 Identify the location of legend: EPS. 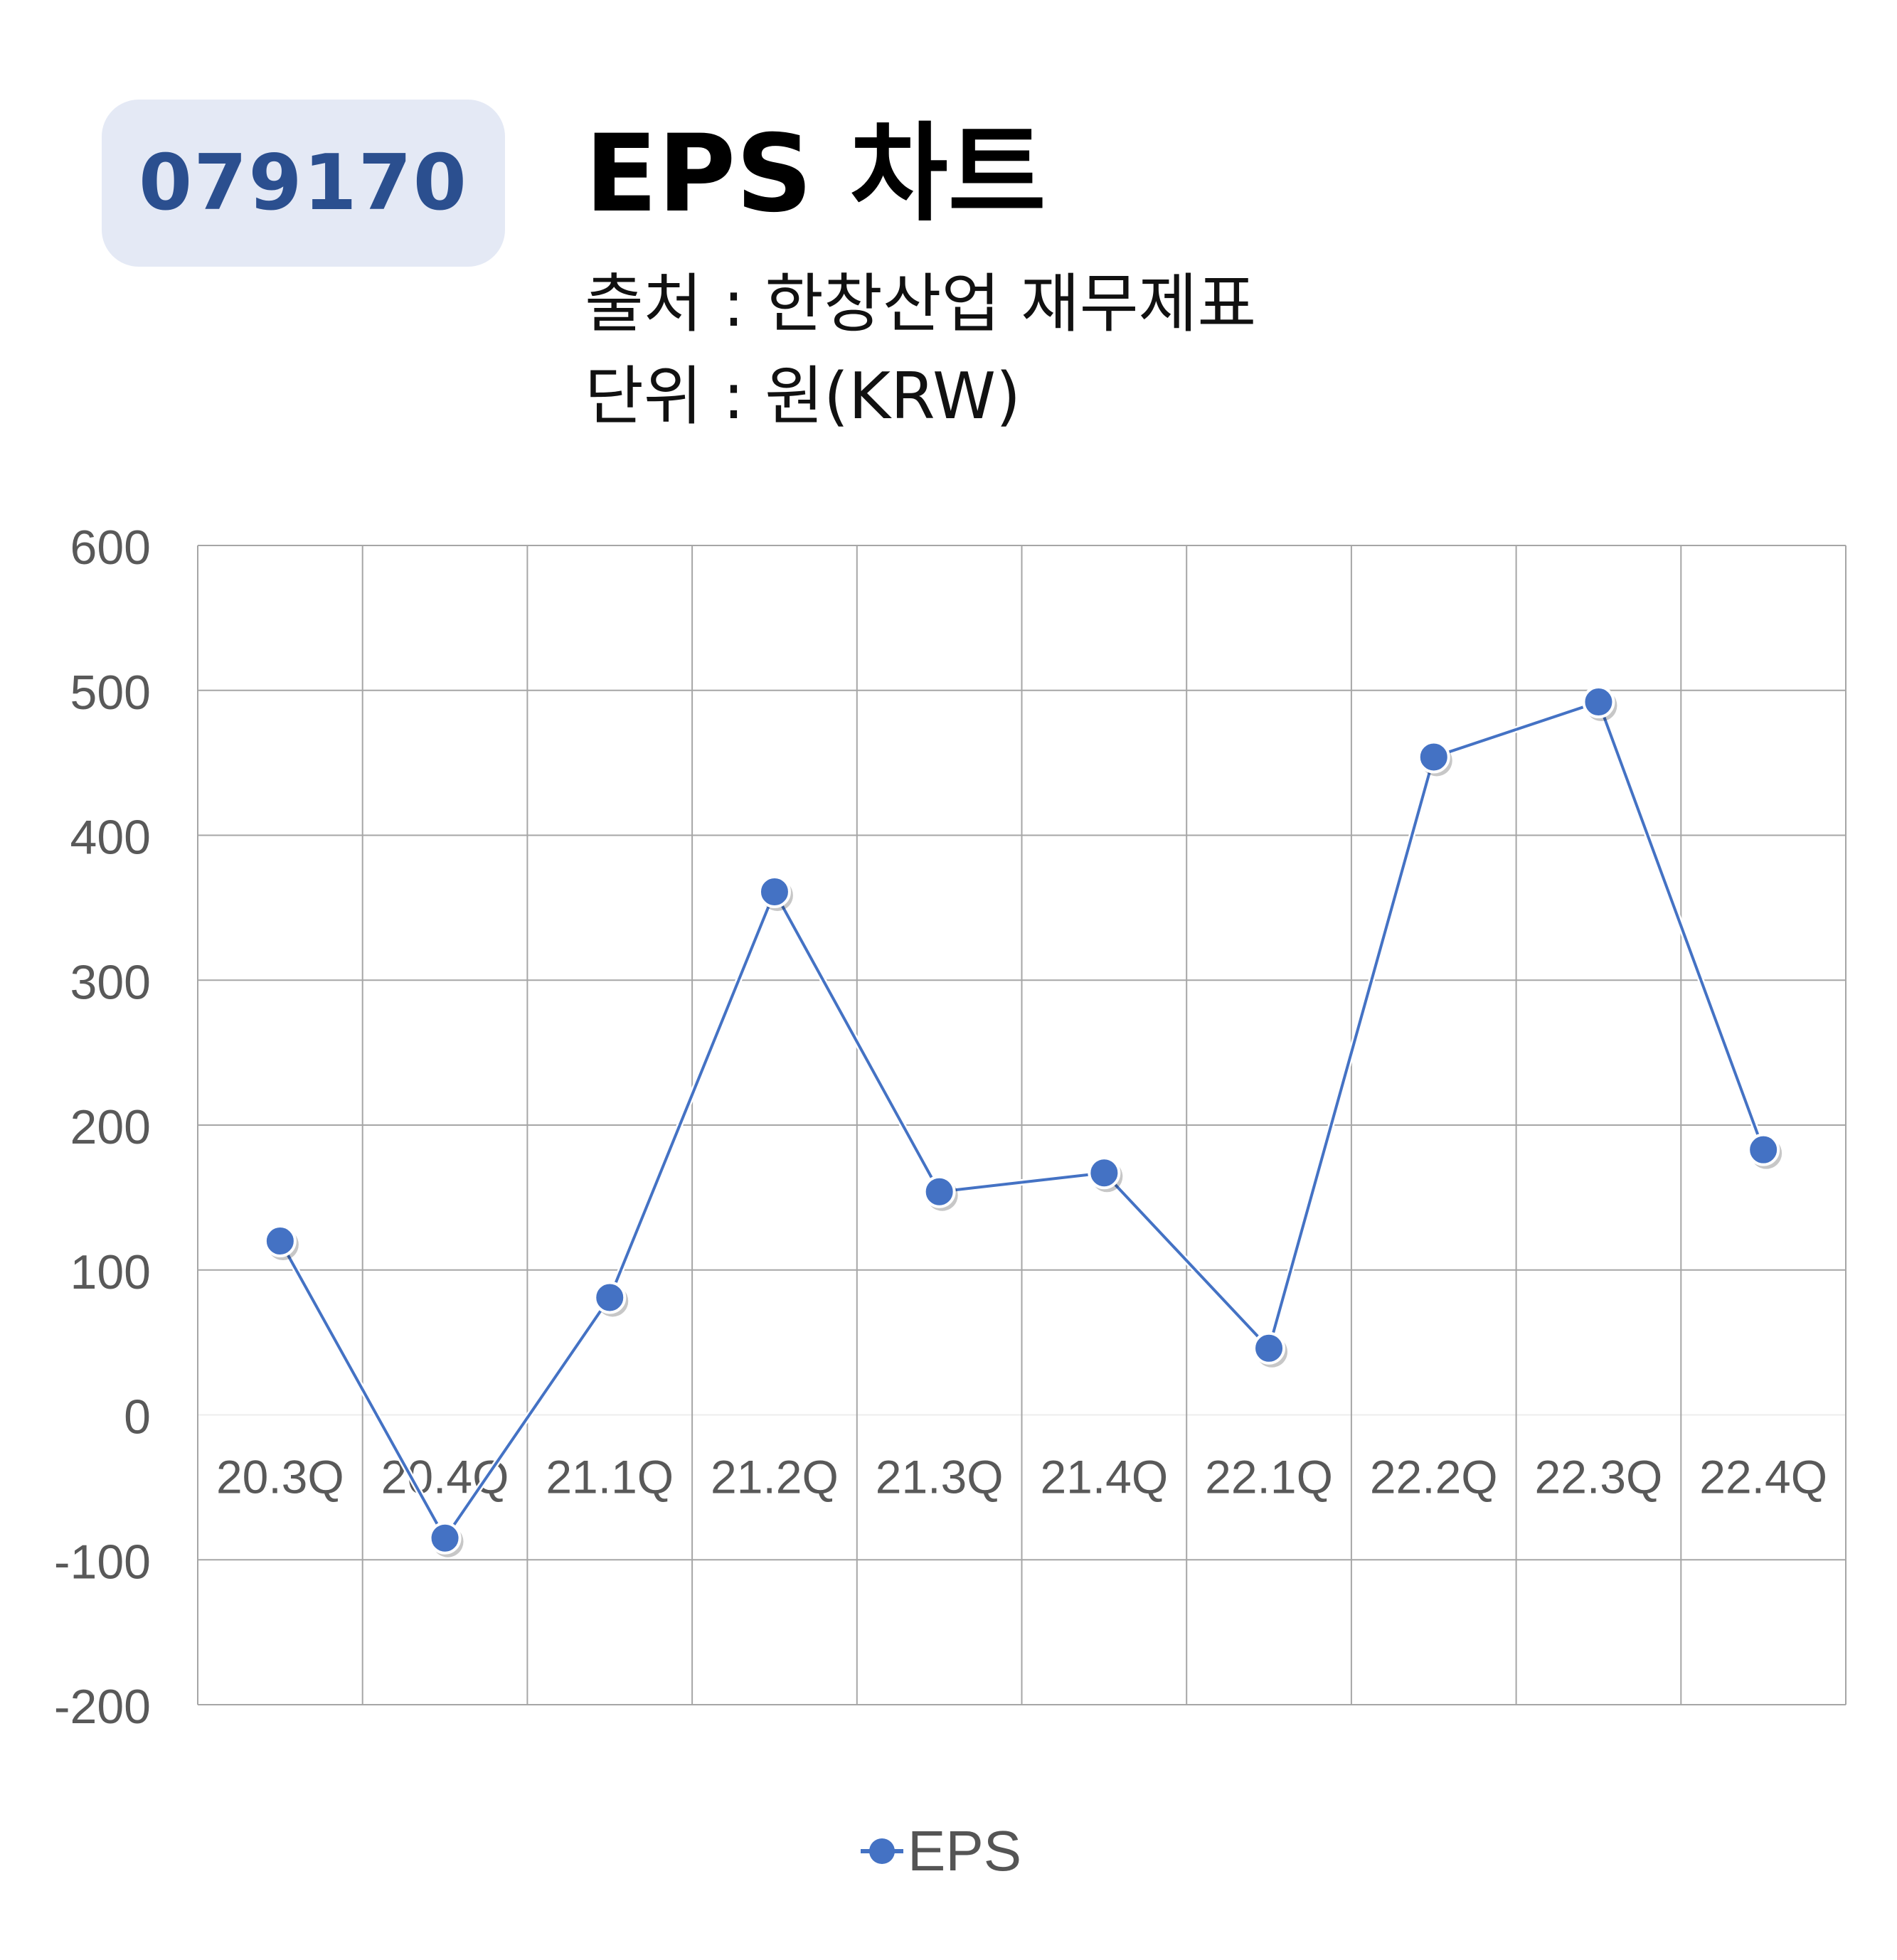
(941, 1851).